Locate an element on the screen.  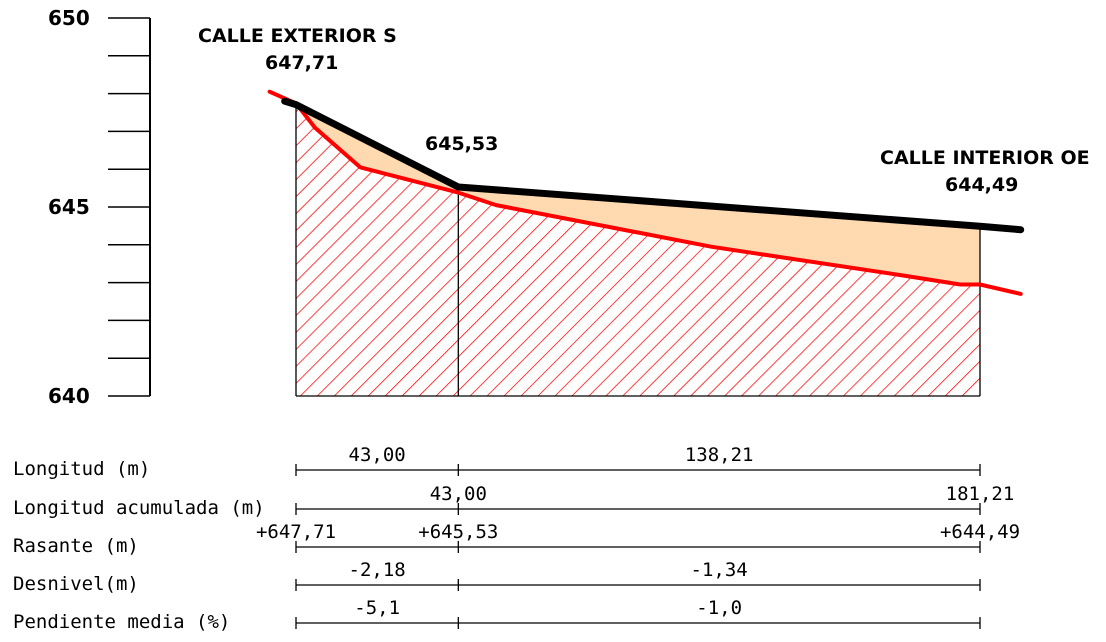
table-value: 181,21 is located at coordinates (980, 494).